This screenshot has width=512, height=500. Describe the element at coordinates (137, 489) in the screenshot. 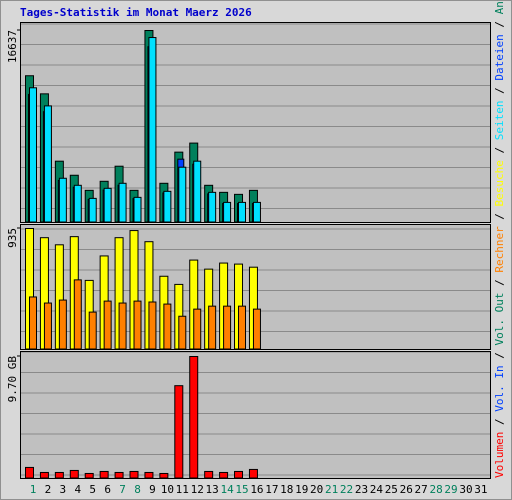

I see `x-tick-label: 8` at that location.